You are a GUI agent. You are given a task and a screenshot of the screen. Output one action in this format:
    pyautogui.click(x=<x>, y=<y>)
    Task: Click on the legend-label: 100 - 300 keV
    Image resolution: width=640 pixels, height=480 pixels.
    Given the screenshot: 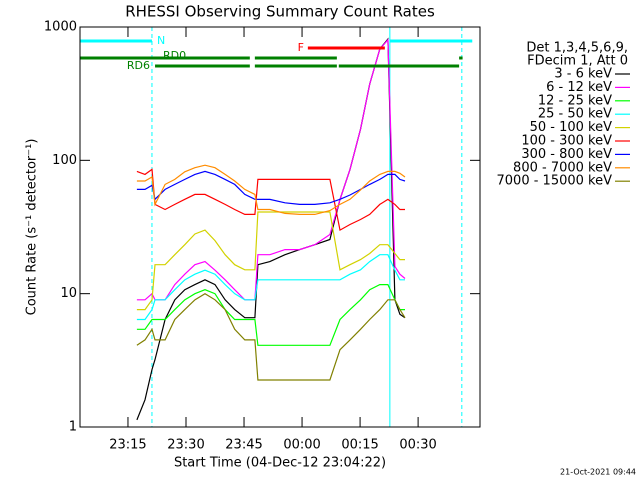 What is the action you would take?
    pyautogui.click(x=566, y=141)
    